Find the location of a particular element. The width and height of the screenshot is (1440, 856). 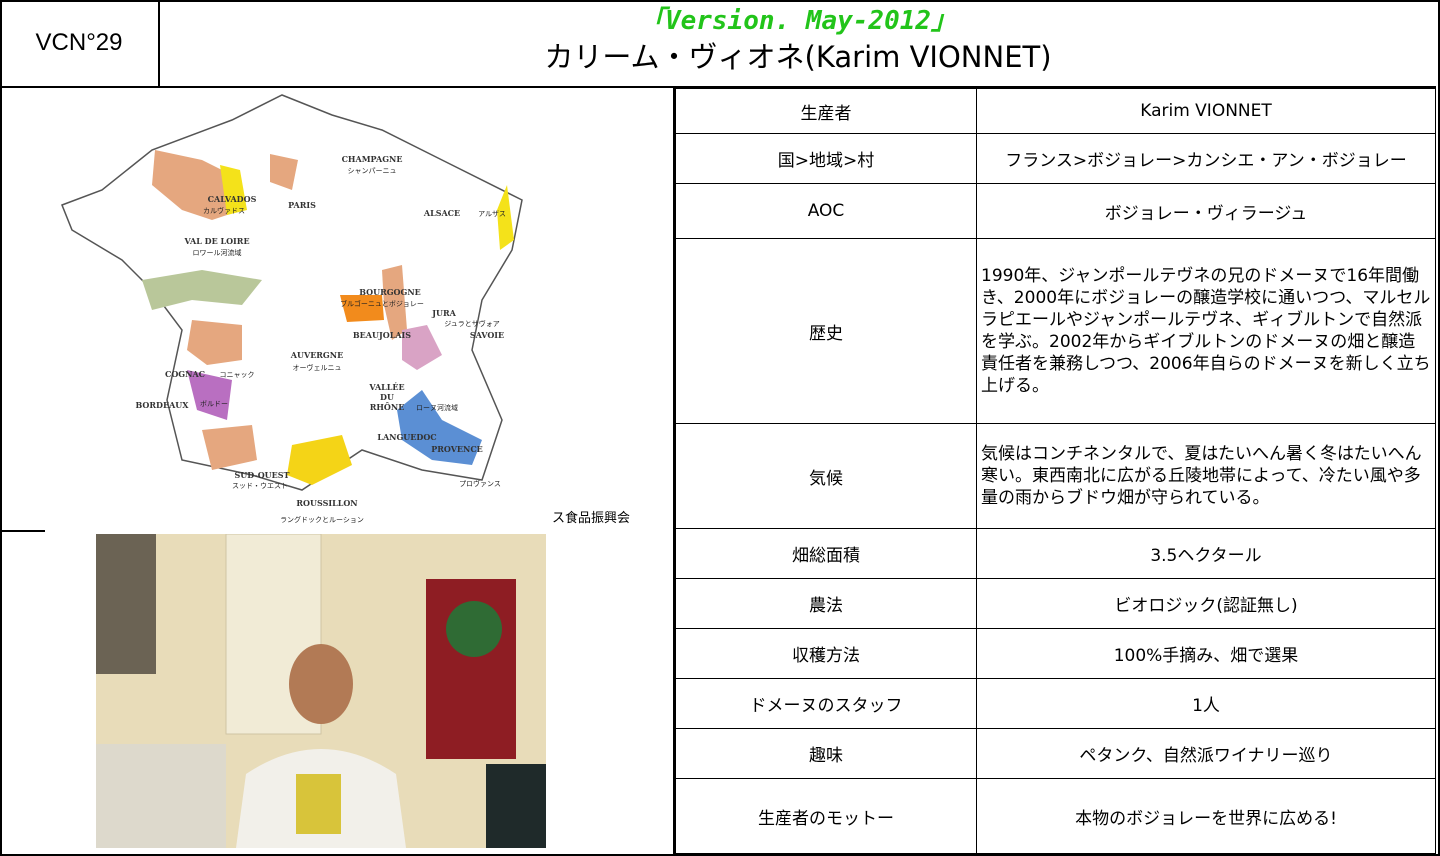

row-value: 100%手摘み、畑で選果 is located at coordinates (1206, 653).